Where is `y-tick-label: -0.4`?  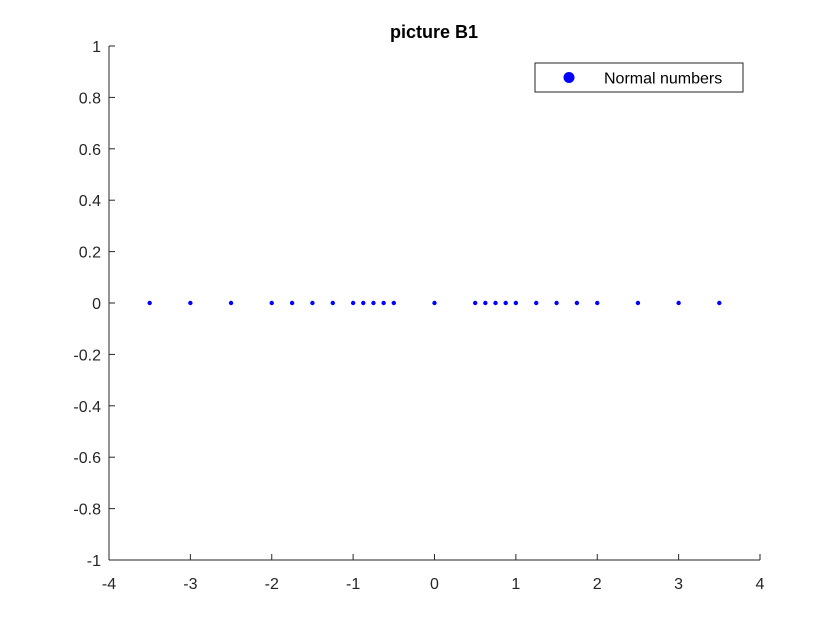 y-tick-label: -0.4 is located at coordinates (87, 407).